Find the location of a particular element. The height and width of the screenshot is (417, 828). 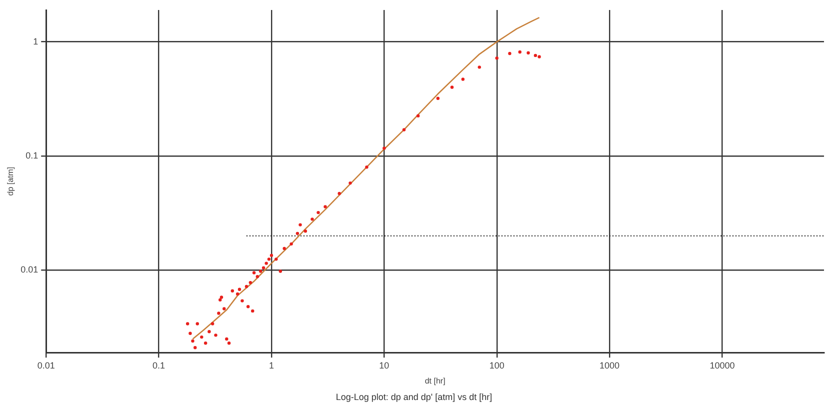

x-tick-label: 100 is located at coordinates (496, 365).